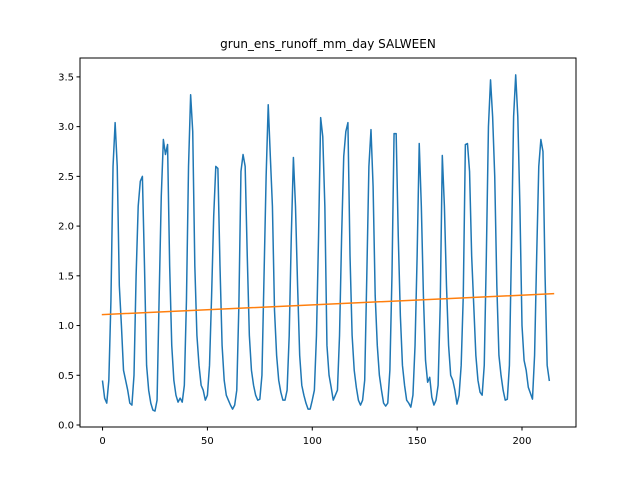  Describe the element at coordinates (417, 441) in the screenshot. I see `x-tick-label: 150` at that location.